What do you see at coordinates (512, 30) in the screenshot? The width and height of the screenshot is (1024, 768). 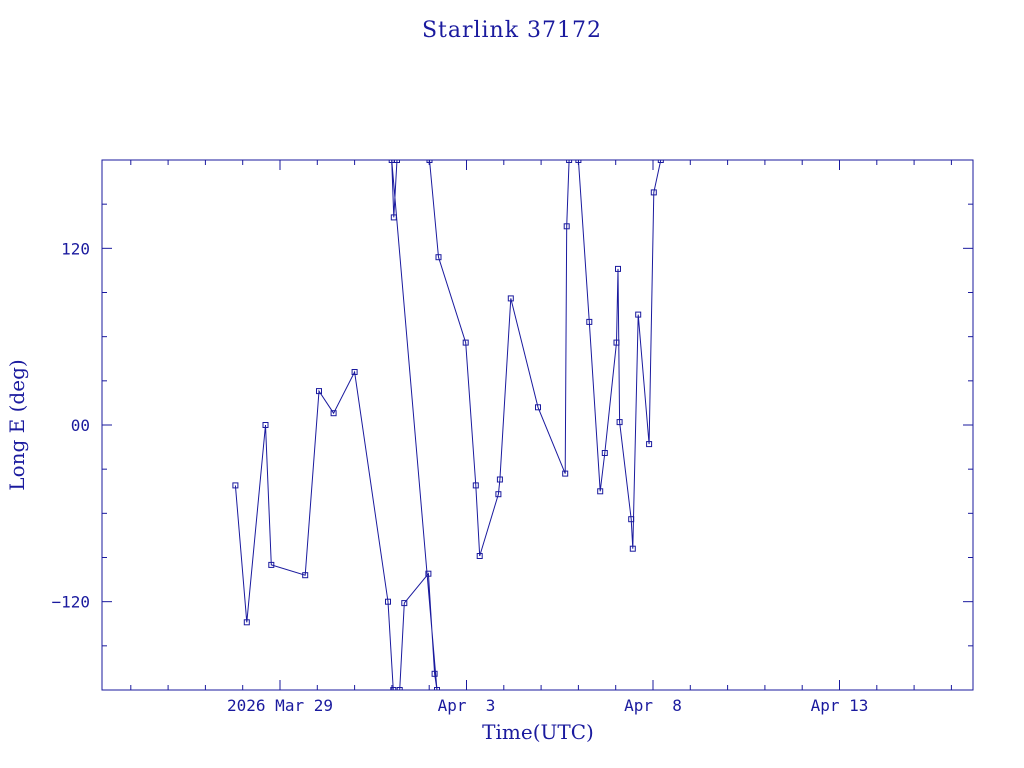 I see `chart-title: Starlink 37172` at bounding box center [512, 30].